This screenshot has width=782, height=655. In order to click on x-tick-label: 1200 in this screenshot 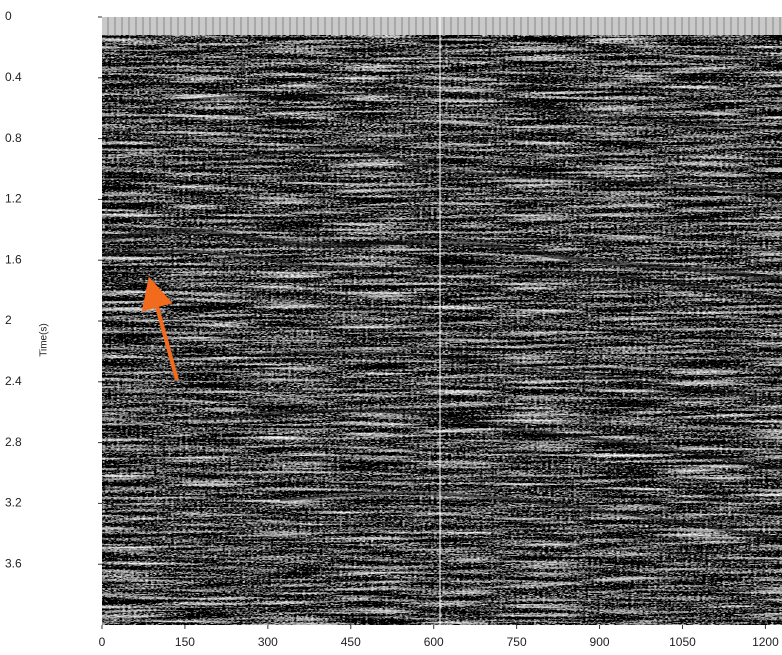, I will do `click(765, 642)`.